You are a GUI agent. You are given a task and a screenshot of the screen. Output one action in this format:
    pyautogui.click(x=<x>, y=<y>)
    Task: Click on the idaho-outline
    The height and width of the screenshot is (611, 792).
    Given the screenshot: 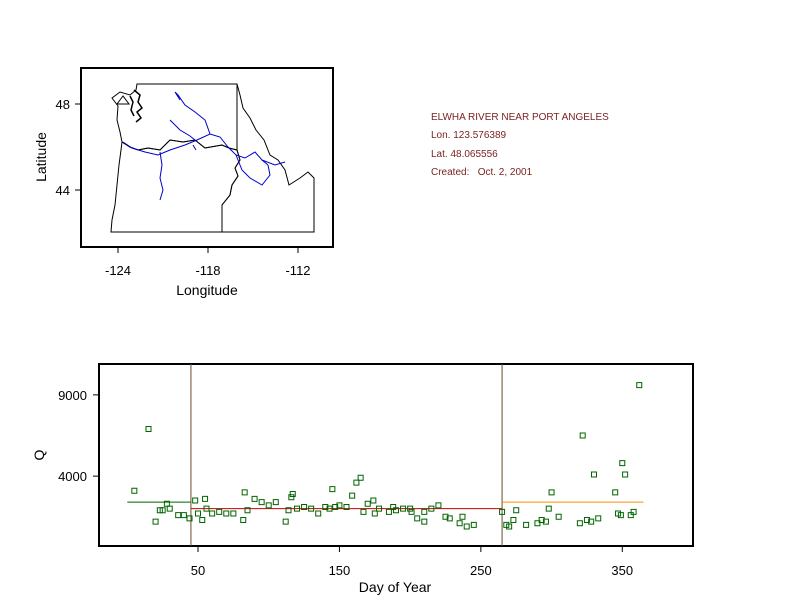 What is the action you would take?
    pyautogui.click(x=268, y=158)
    